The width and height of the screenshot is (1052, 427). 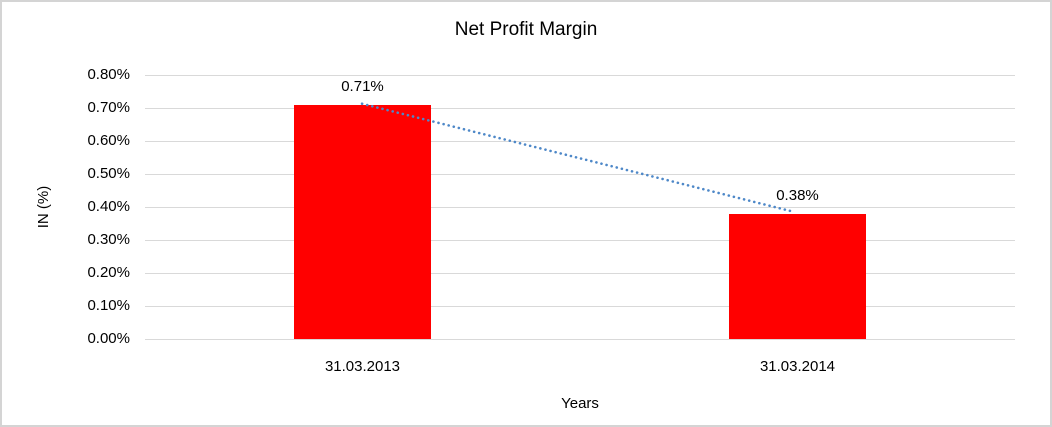 What do you see at coordinates (108, 173) in the screenshot?
I see `y-tick-label: 0.50%` at bounding box center [108, 173].